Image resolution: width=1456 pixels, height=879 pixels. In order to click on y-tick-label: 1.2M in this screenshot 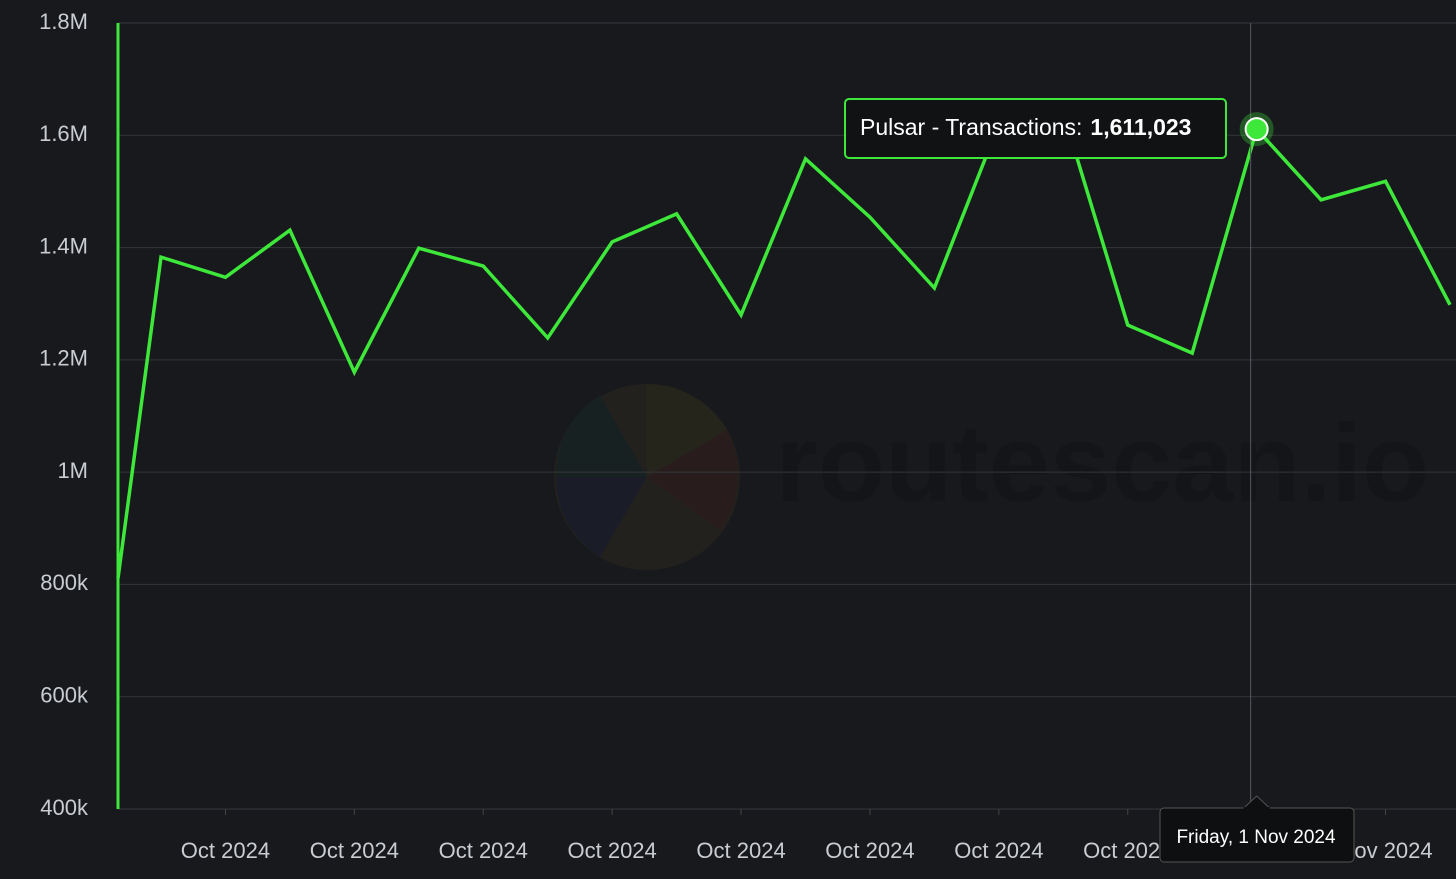, I will do `click(63, 358)`.